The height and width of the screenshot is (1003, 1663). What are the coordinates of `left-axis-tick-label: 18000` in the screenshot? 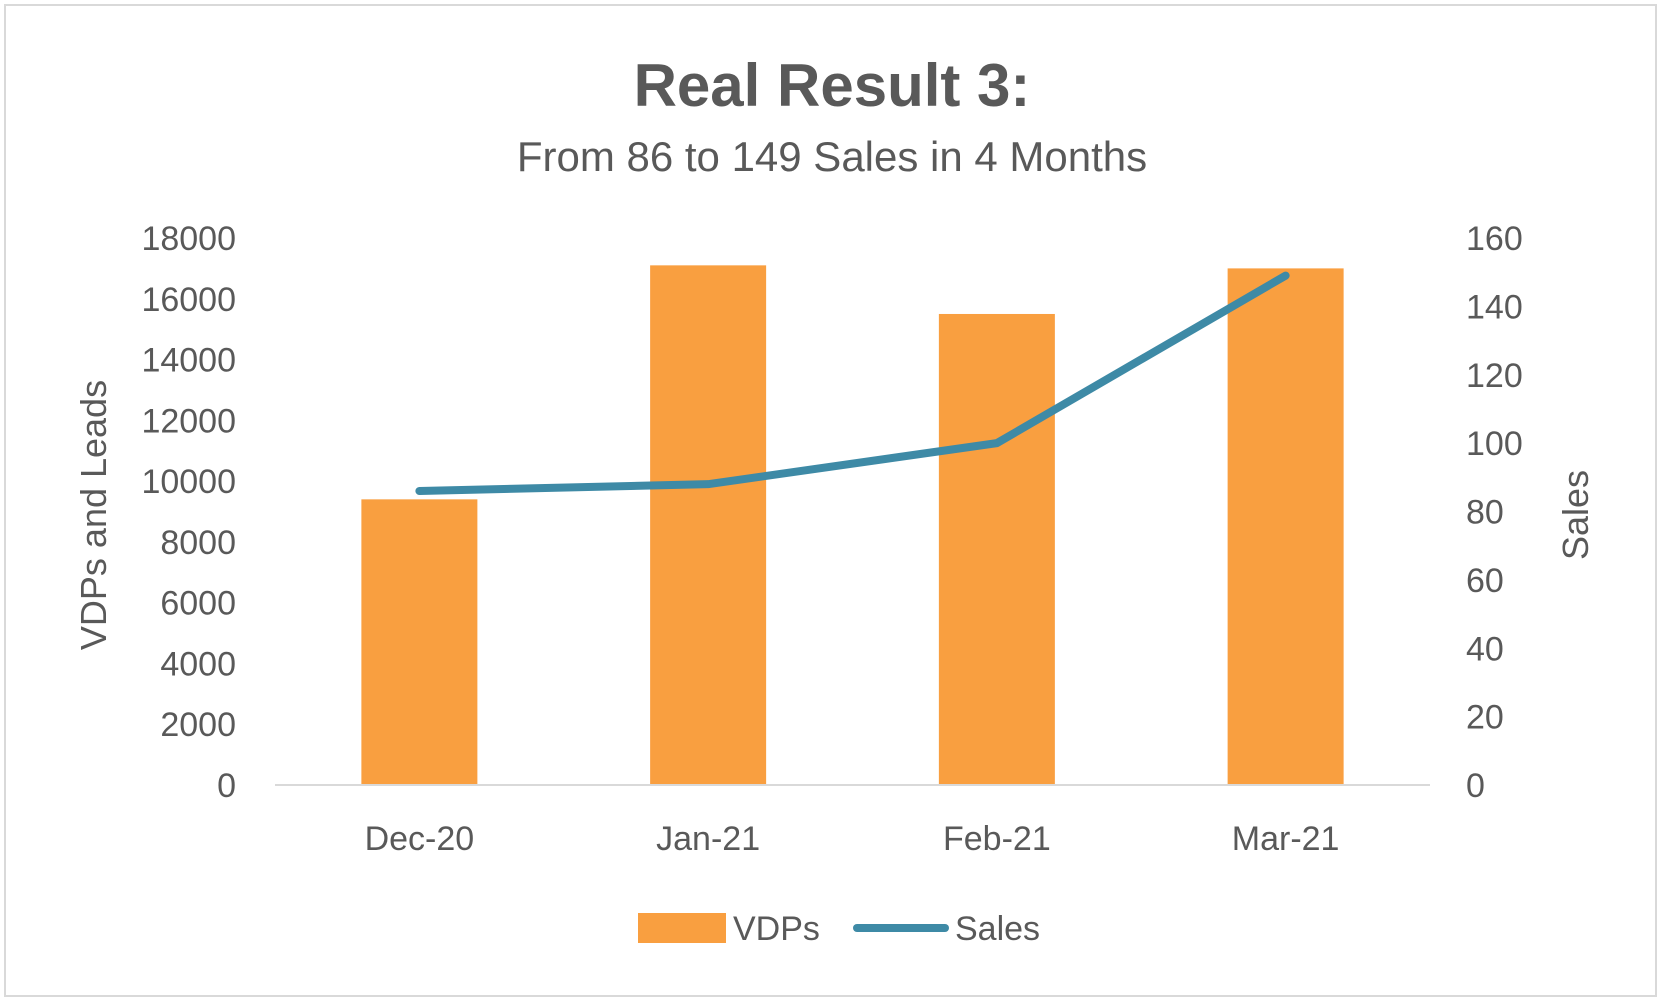 It's located at (188, 239).